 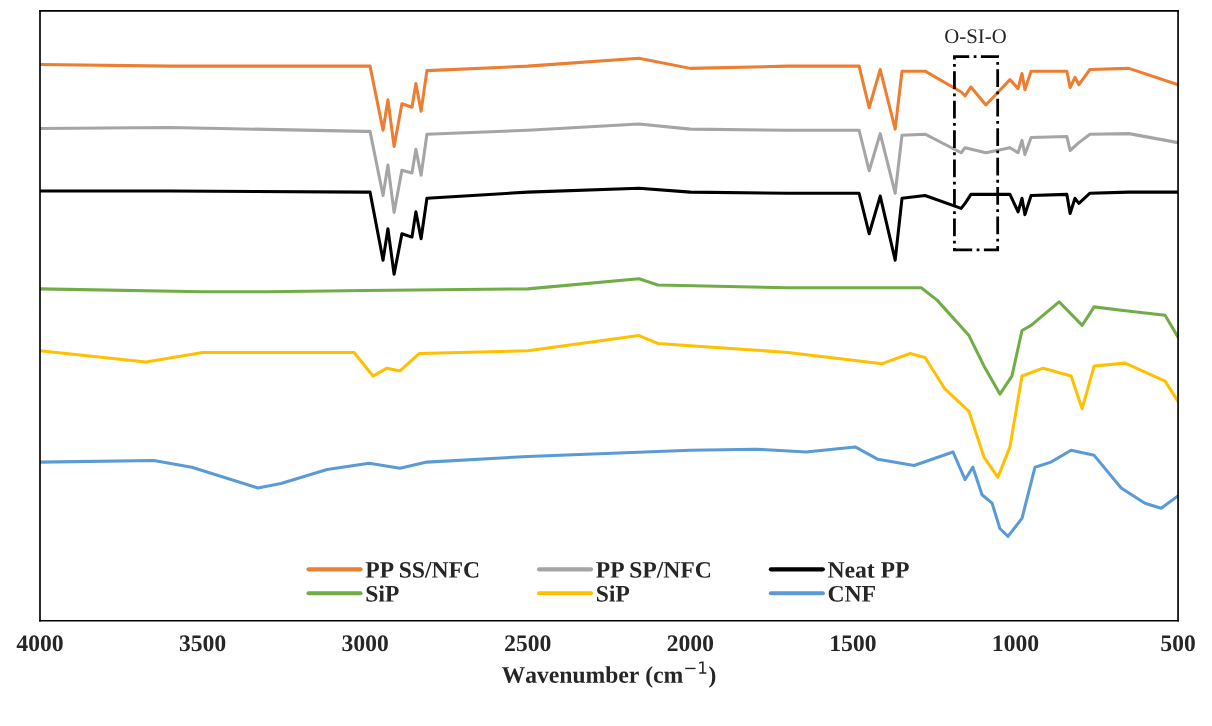 What do you see at coordinates (975, 36) in the screenshot?
I see `text: O-SI-O` at bounding box center [975, 36].